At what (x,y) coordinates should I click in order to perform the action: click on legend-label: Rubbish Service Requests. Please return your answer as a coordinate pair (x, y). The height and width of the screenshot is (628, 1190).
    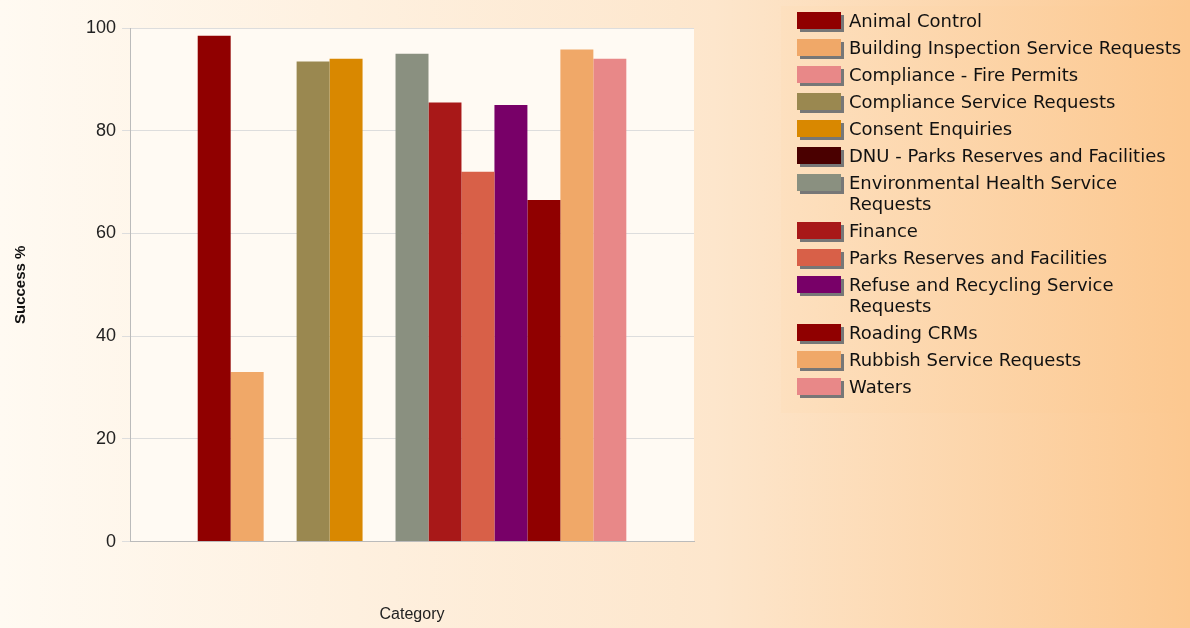
    Looking at the image, I should click on (965, 359).